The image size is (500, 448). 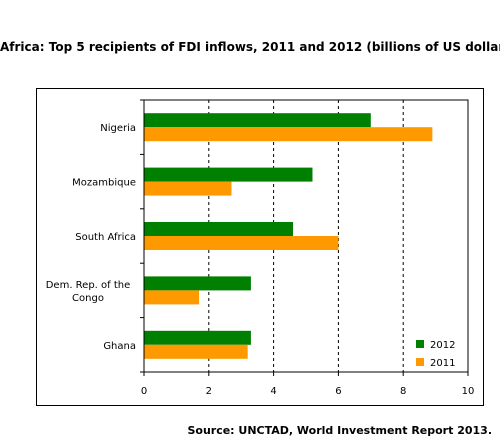 What do you see at coordinates (119, 346) in the screenshot?
I see `category-label-4: Ghana` at bounding box center [119, 346].